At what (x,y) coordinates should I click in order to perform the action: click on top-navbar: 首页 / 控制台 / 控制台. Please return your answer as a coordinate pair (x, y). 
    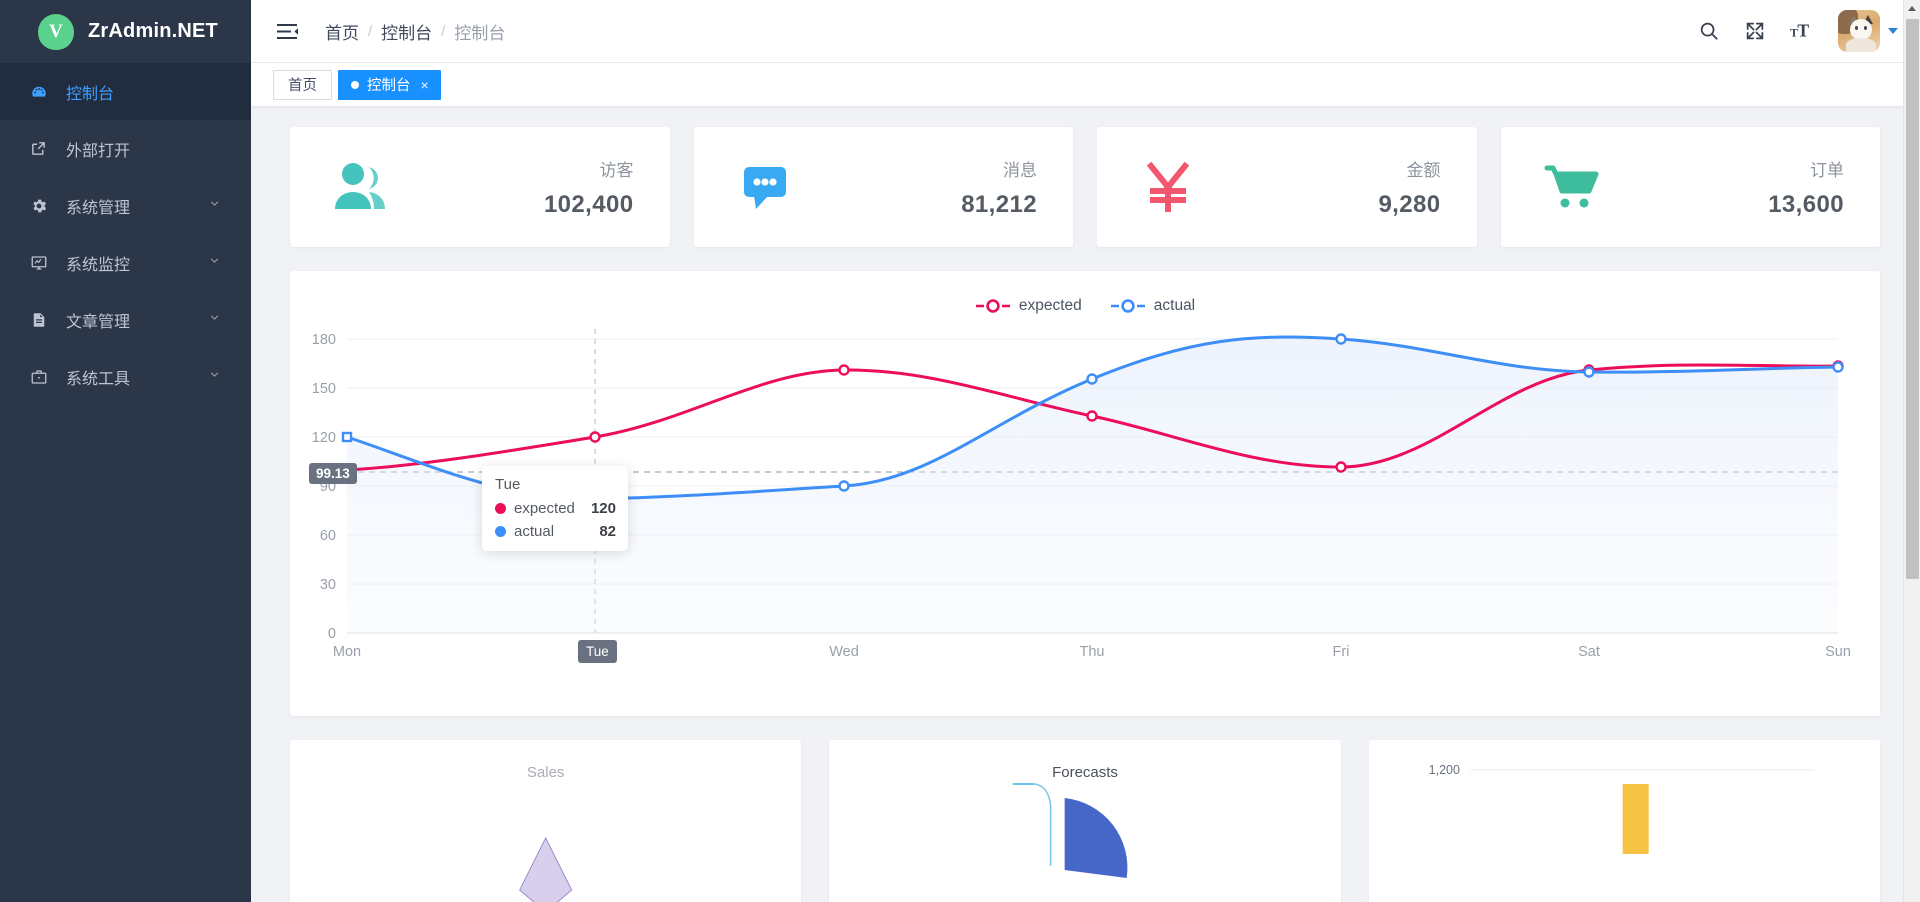
    Looking at the image, I should click on (1085, 31).